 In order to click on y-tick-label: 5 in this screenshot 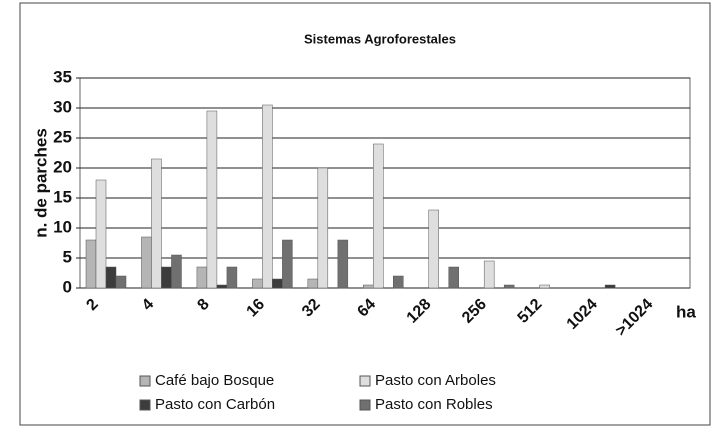, I will do `click(67, 256)`.